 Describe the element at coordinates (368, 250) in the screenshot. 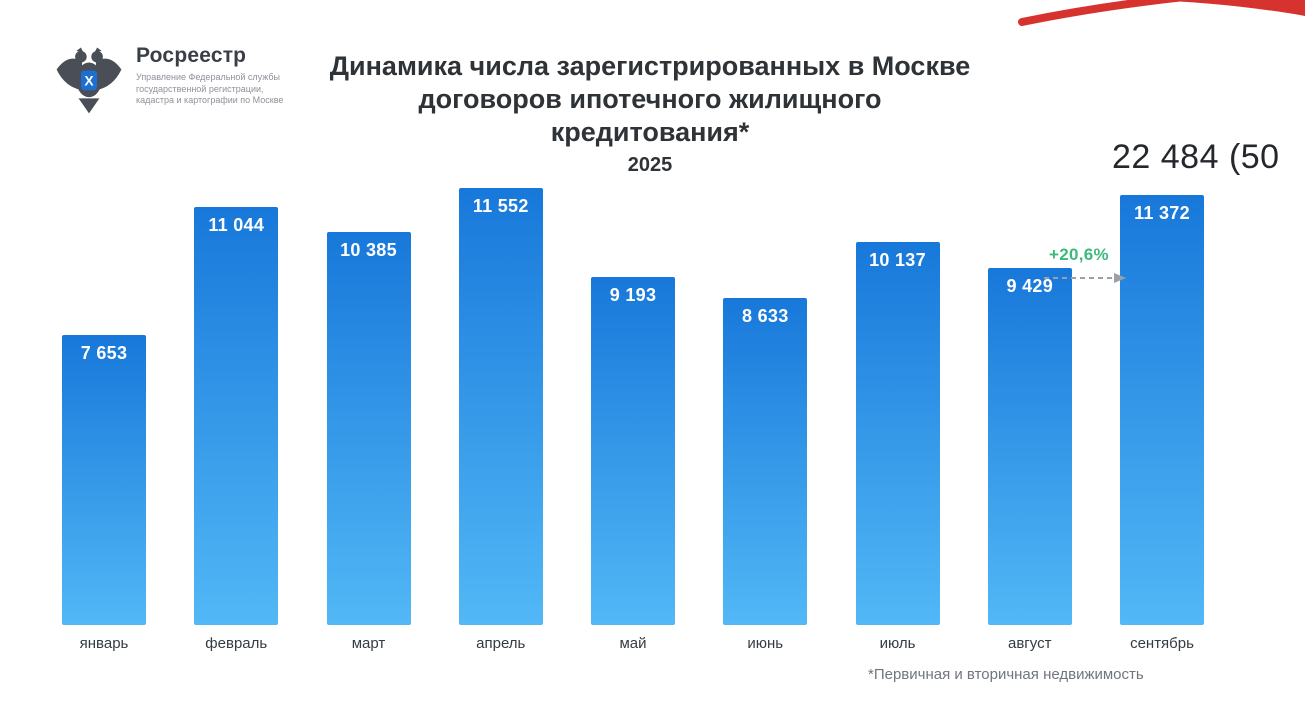

I see `bar-value: 10 385` at that location.